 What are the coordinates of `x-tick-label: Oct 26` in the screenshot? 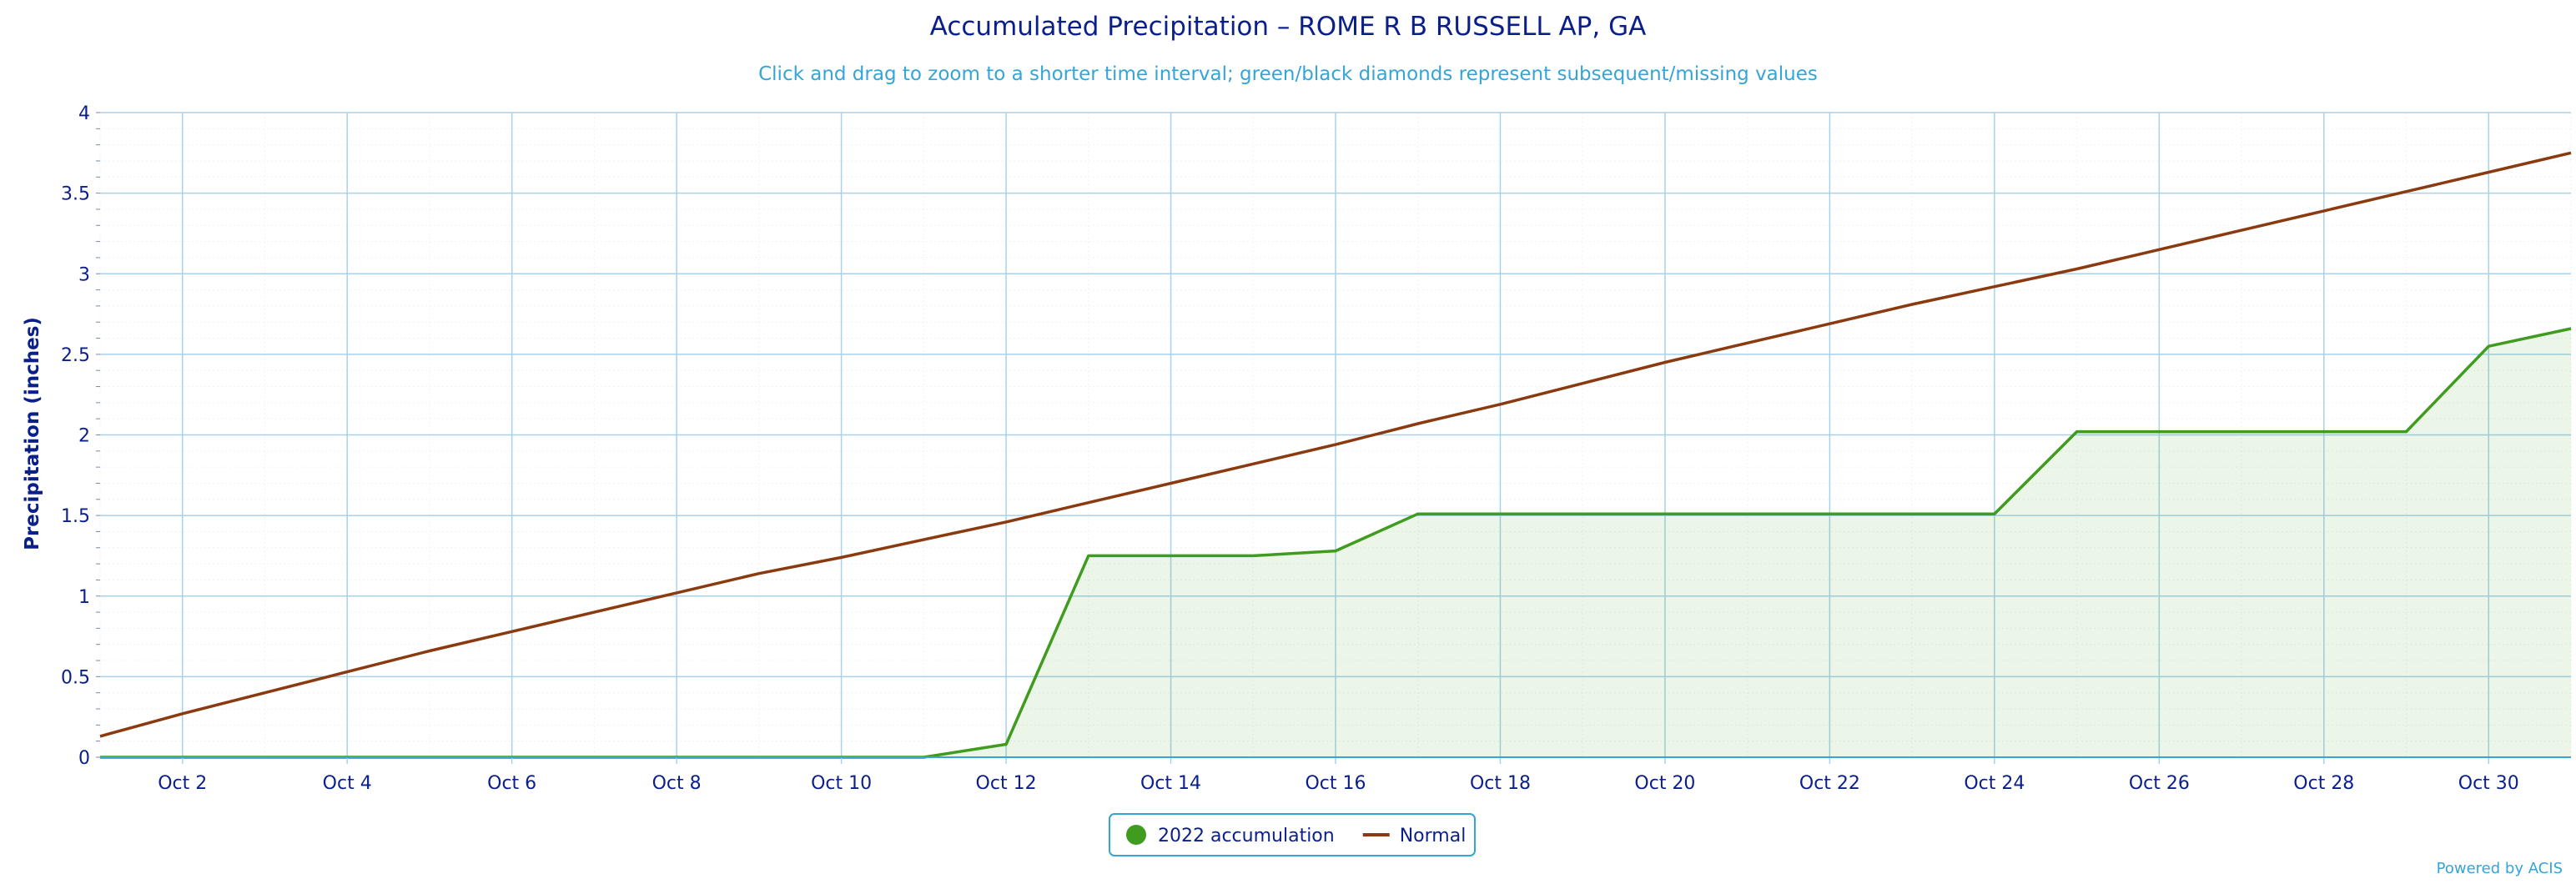 It's located at (2159, 783).